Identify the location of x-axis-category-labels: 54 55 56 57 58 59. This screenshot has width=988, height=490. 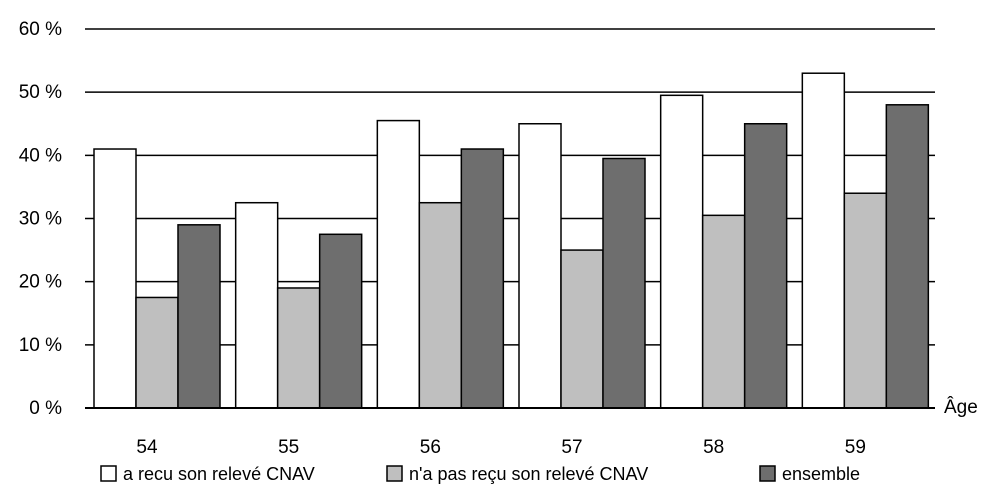
(500, 447).